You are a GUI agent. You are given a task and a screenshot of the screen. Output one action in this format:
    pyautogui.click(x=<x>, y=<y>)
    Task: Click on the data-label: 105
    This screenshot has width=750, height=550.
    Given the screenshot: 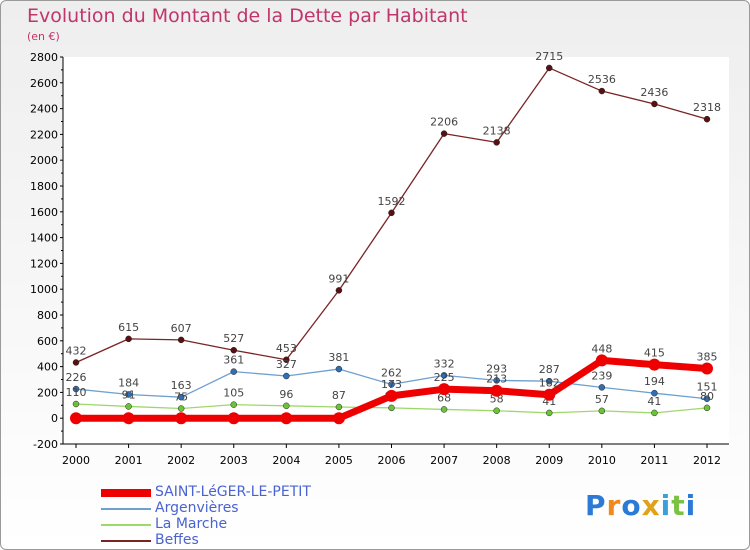 What is the action you would take?
    pyautogui.click(x=233, y=393)
    